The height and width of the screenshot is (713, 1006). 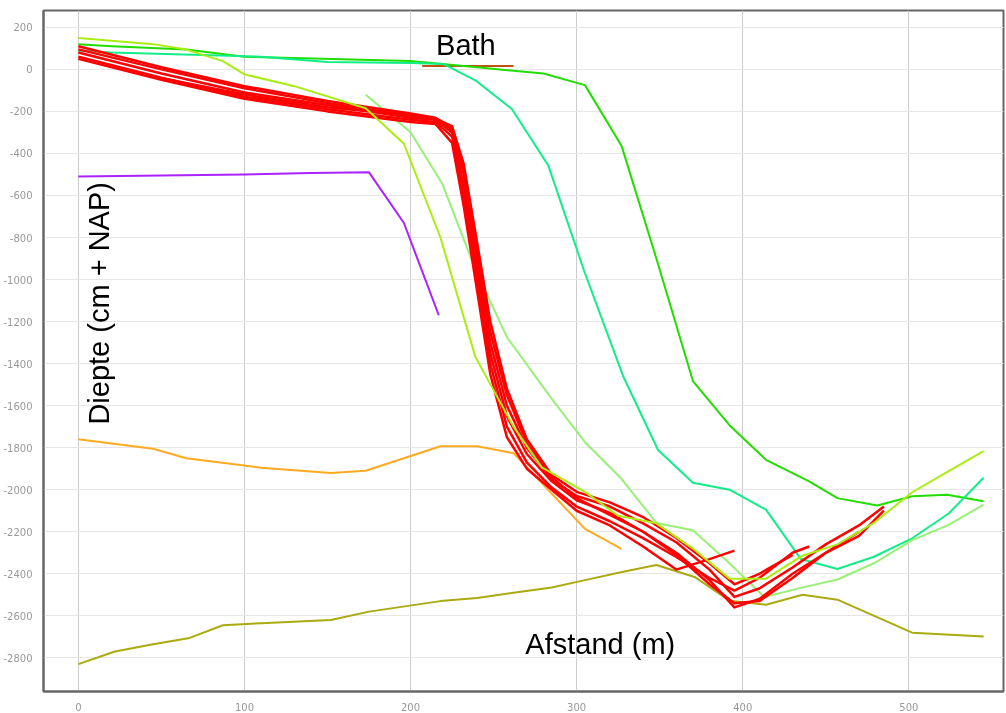 What do you see at coordinates (99, 303) in the screenshot?
I see `y-axis-title: Diepte (cm + NAP)` at bounding box center [99, 303].